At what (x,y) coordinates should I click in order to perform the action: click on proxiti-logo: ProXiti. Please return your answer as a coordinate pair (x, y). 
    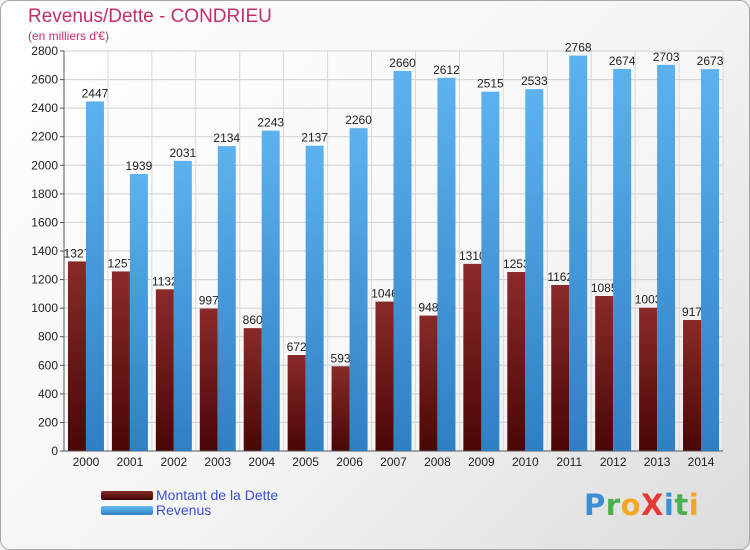
    Looking at the image, I should click on (641, 505).